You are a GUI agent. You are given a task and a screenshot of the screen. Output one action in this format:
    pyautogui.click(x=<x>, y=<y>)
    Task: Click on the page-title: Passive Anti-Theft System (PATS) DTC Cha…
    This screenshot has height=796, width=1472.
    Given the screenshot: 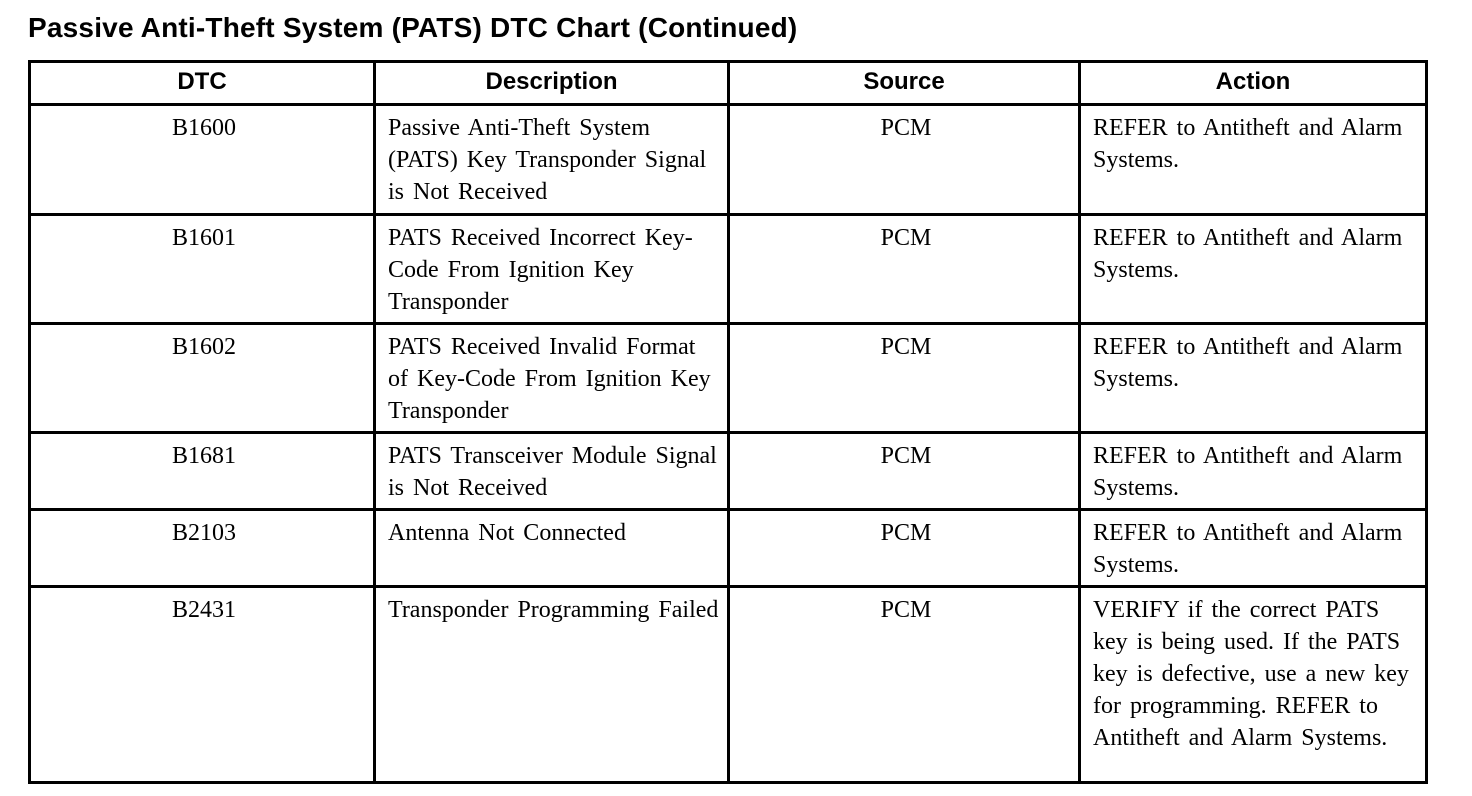 What is the action you would take?
    pyautogui.click(x=413, y=27)
    